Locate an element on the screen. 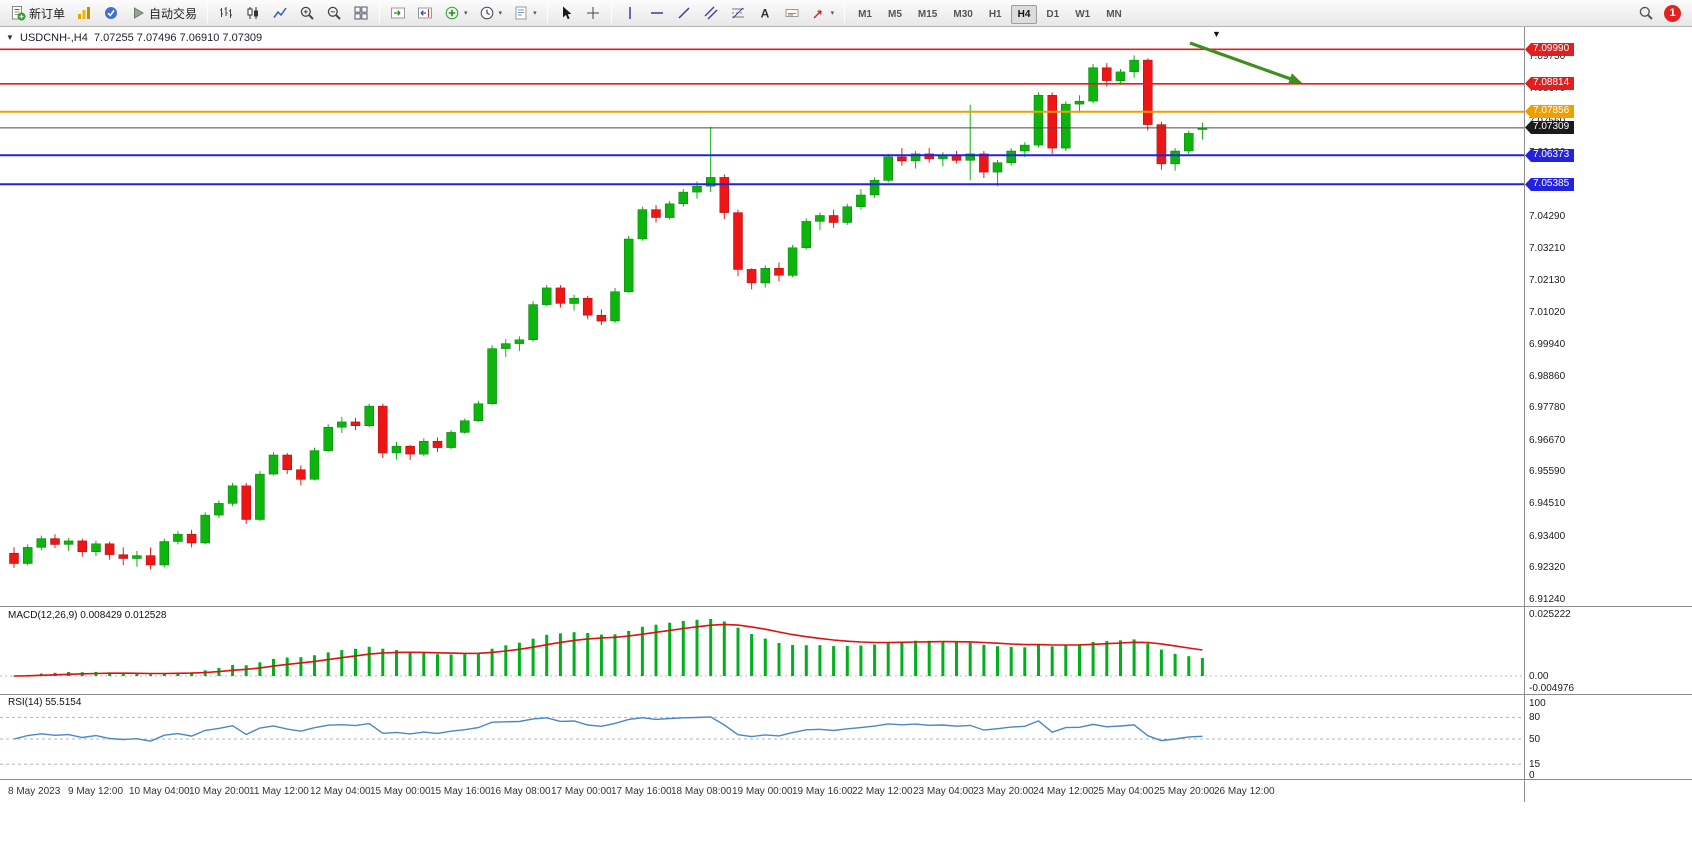 This screenshot has height=864, width=1692. timeframe-button-w1: W1 is located at coordinates (1083, 14).